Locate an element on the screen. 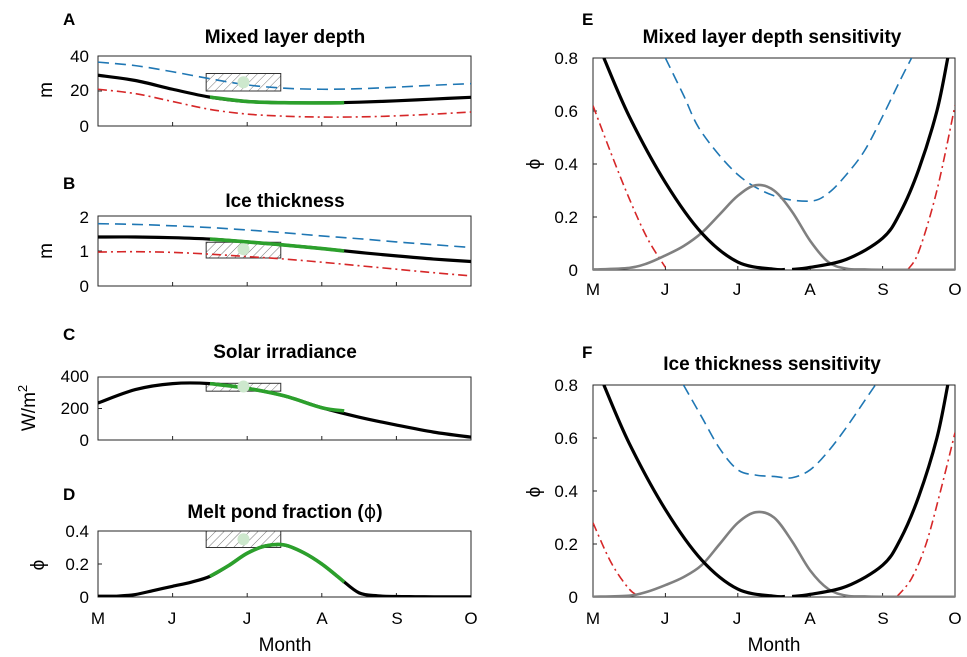  panel-title: Solar irradiance is located at coordinates (285, 352).